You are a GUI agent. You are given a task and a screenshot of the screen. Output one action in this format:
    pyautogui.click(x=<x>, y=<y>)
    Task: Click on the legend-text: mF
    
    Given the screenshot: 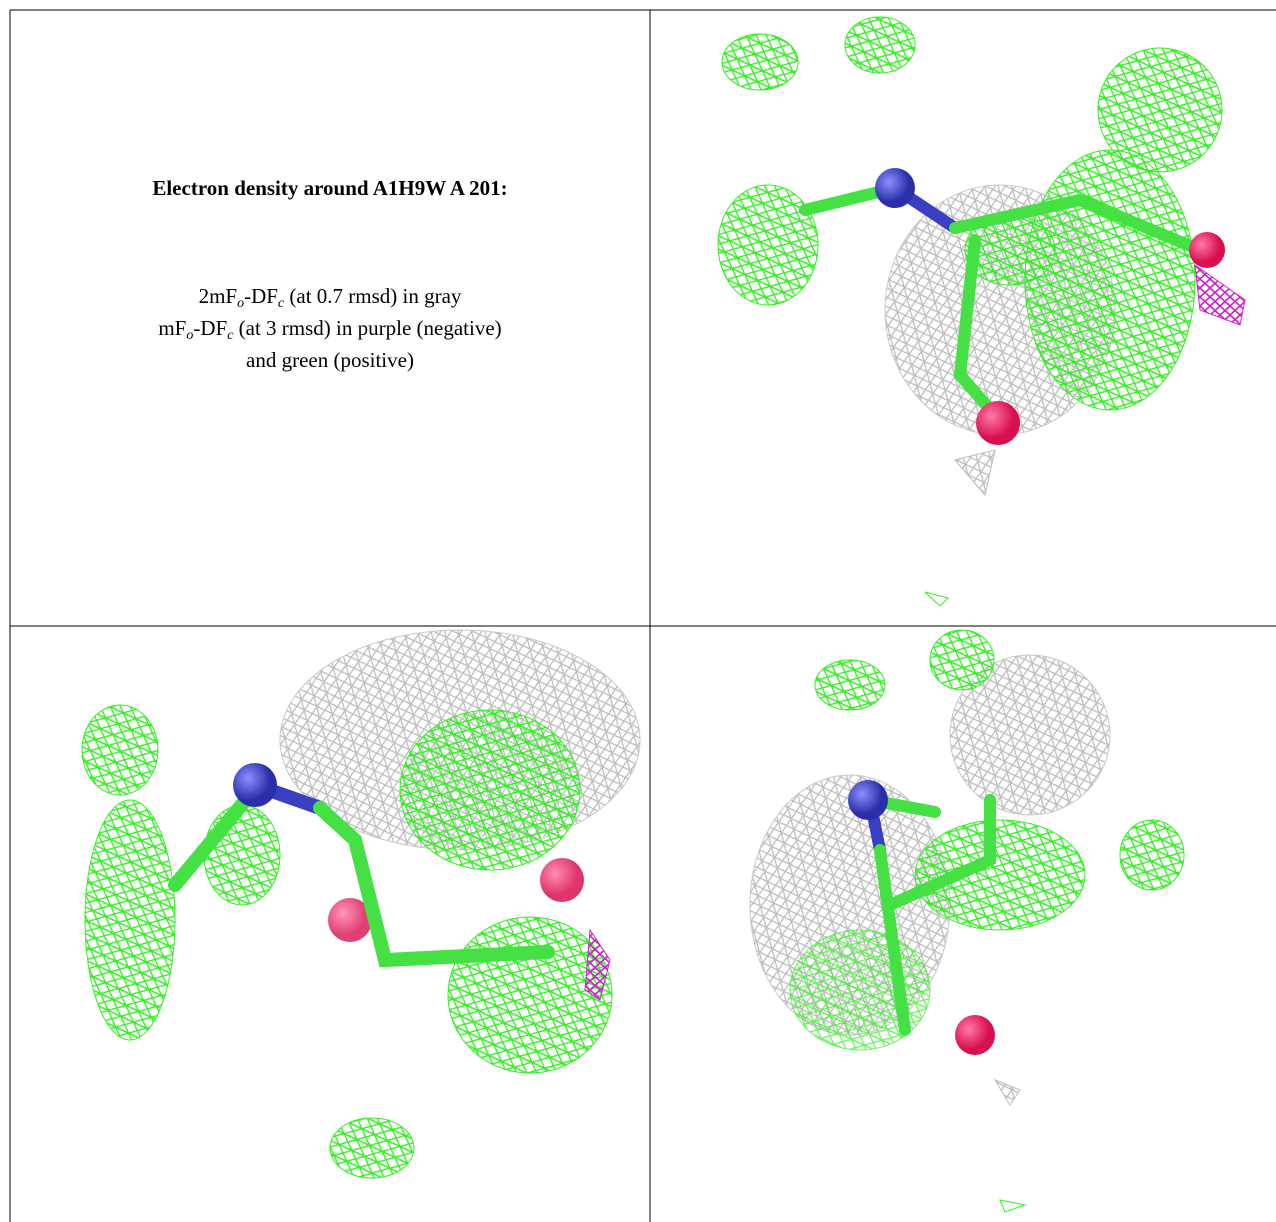 What is the action you would take?
    pyautogui.click(x=172, y=328)
    